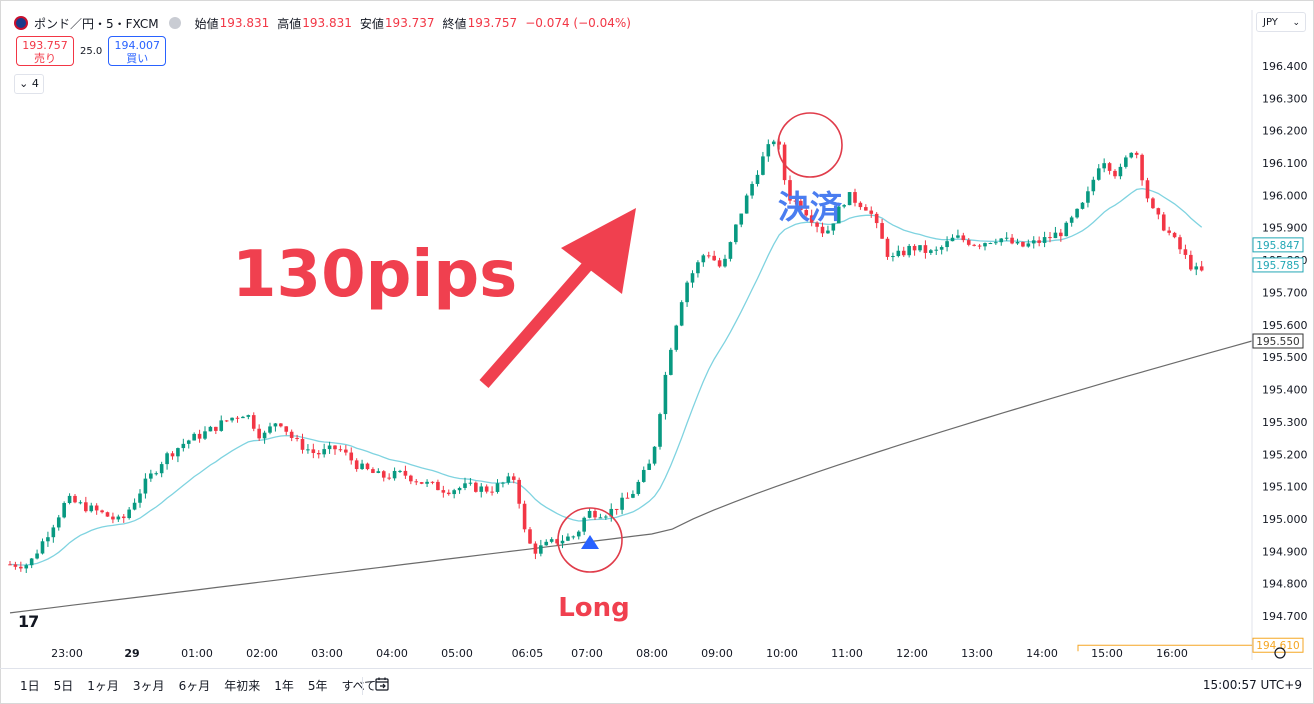 The width and height of the screenshot is (1314, 704). I want to click on range-button: 1ヶ月, so click(103, 686).